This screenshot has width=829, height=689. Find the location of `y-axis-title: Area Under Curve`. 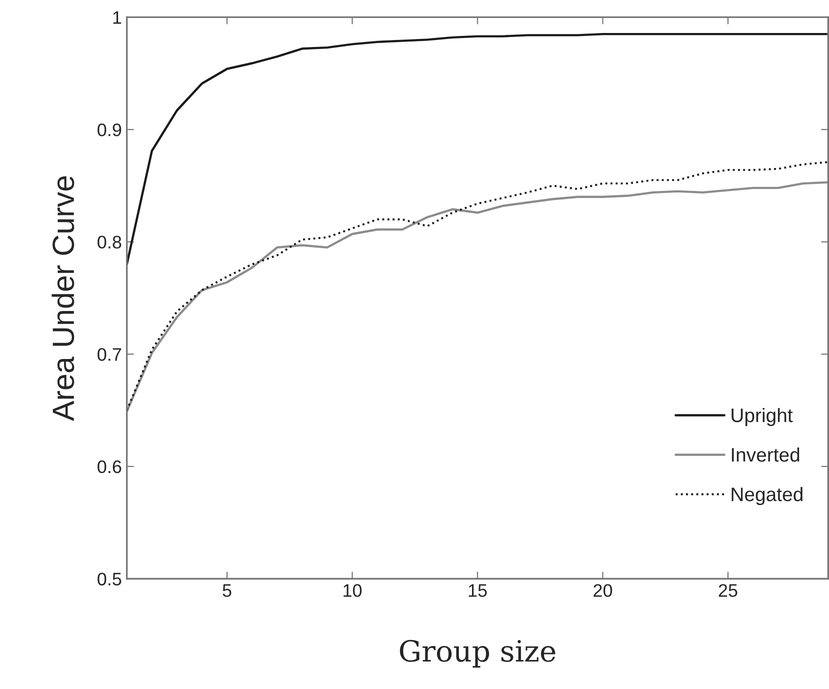

y-axis-title: Area Under Curve is located at coordinates (63, 299).